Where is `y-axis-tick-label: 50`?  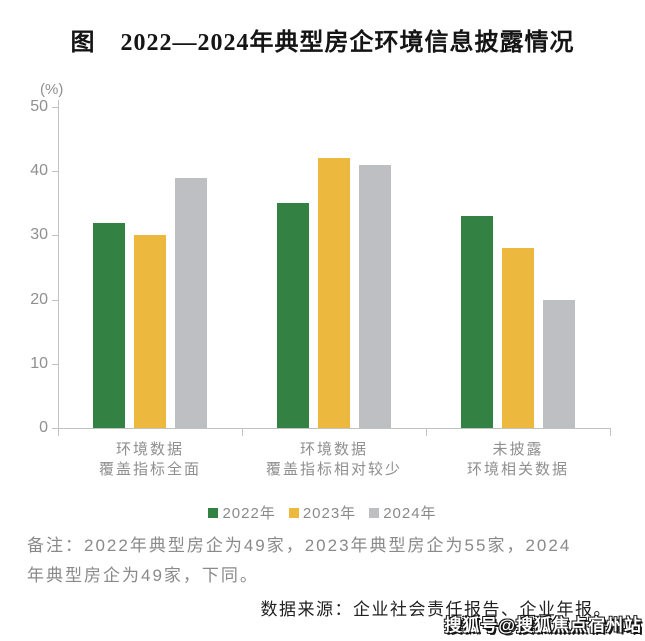
y-axis-tick-label: 50 is located at coordinates (39, 106).